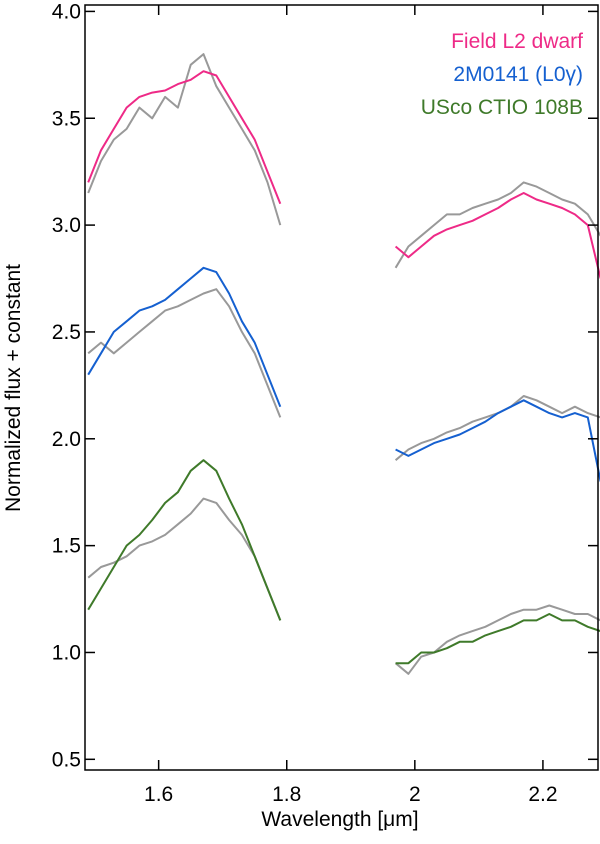 This screenshot has height=844, width=600. What do you see at coordinates (66, 546) in the screenshot?
I see `y-tick-label: 1.5` at bounding box center [66, 546].